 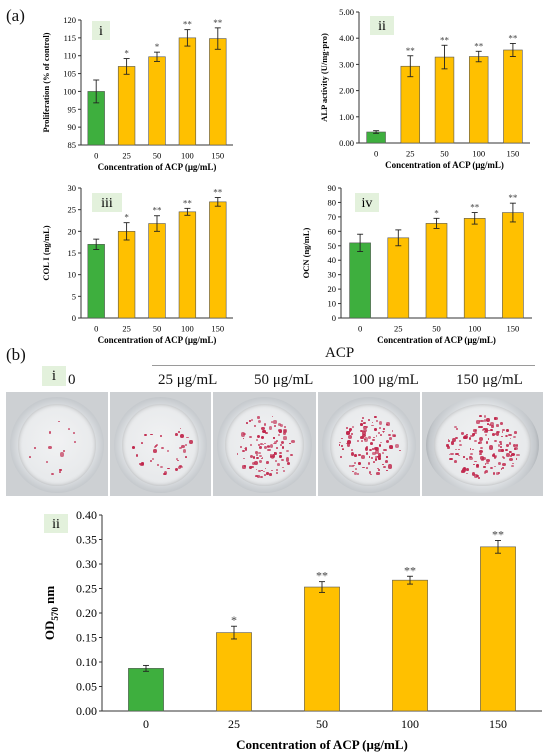 What do you see at coordinates (478, 154) in the screenshot?
I see `x-tick-label: 100` at bounding box center [478, 154].